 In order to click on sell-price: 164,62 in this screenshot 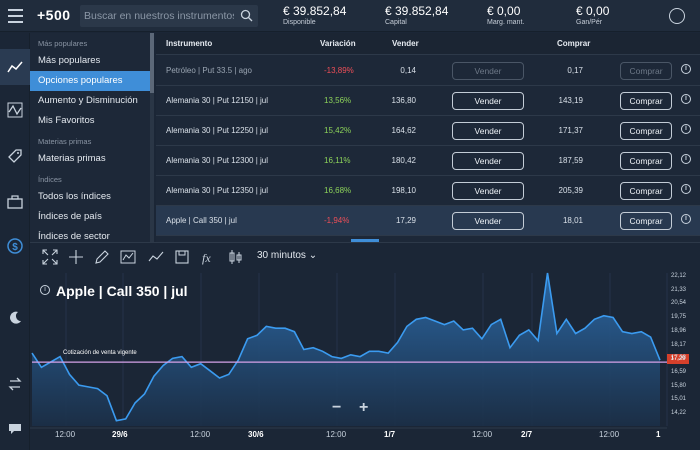, I will do `click(403, 130)`.